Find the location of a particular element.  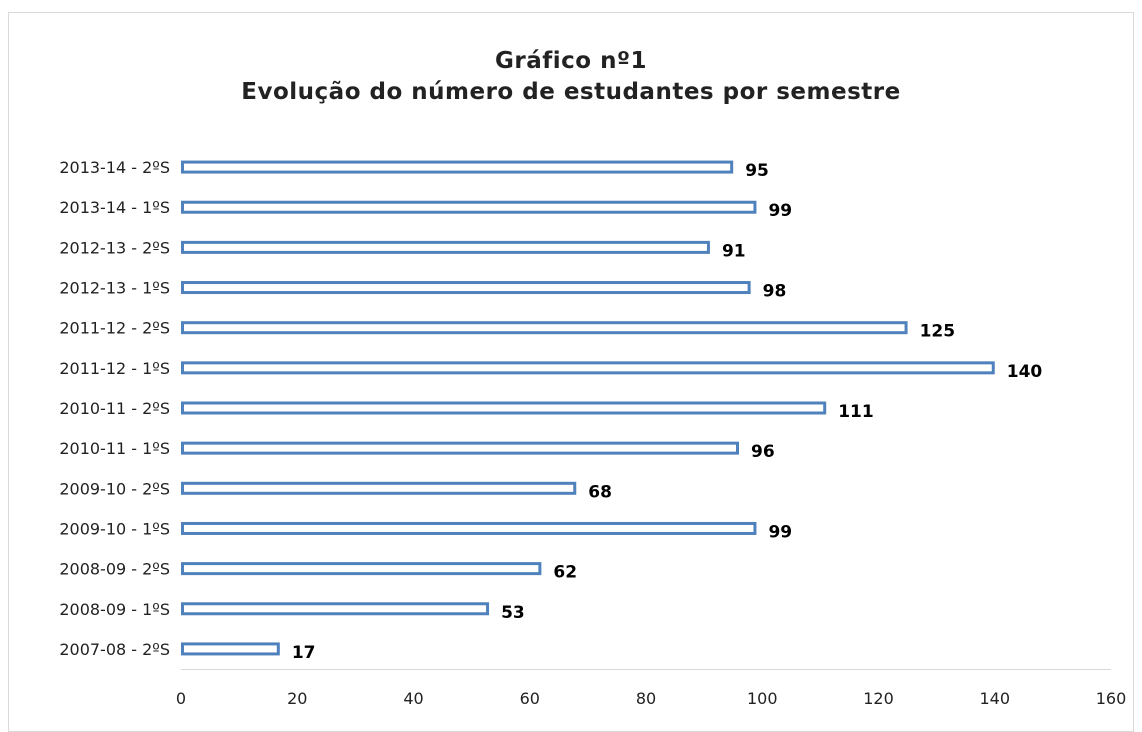

category-label: 2013-14 - 2ºS is located at coordinates (114, 167).